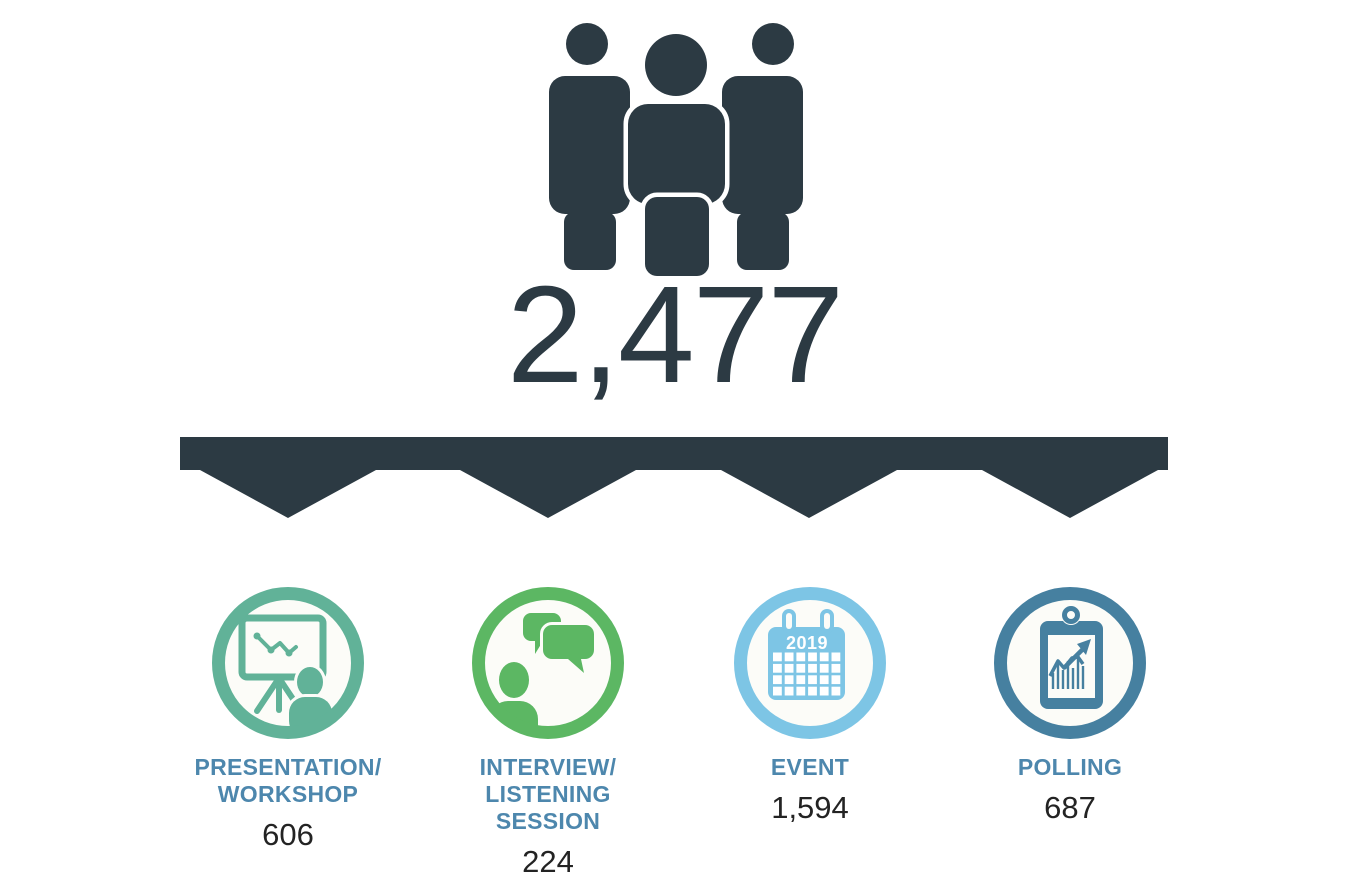 The width and height of the screenshot is (1349, 895). Describe the element at coordinates (548, 862) in the screenshot. I see `category-value: 224` at that location.